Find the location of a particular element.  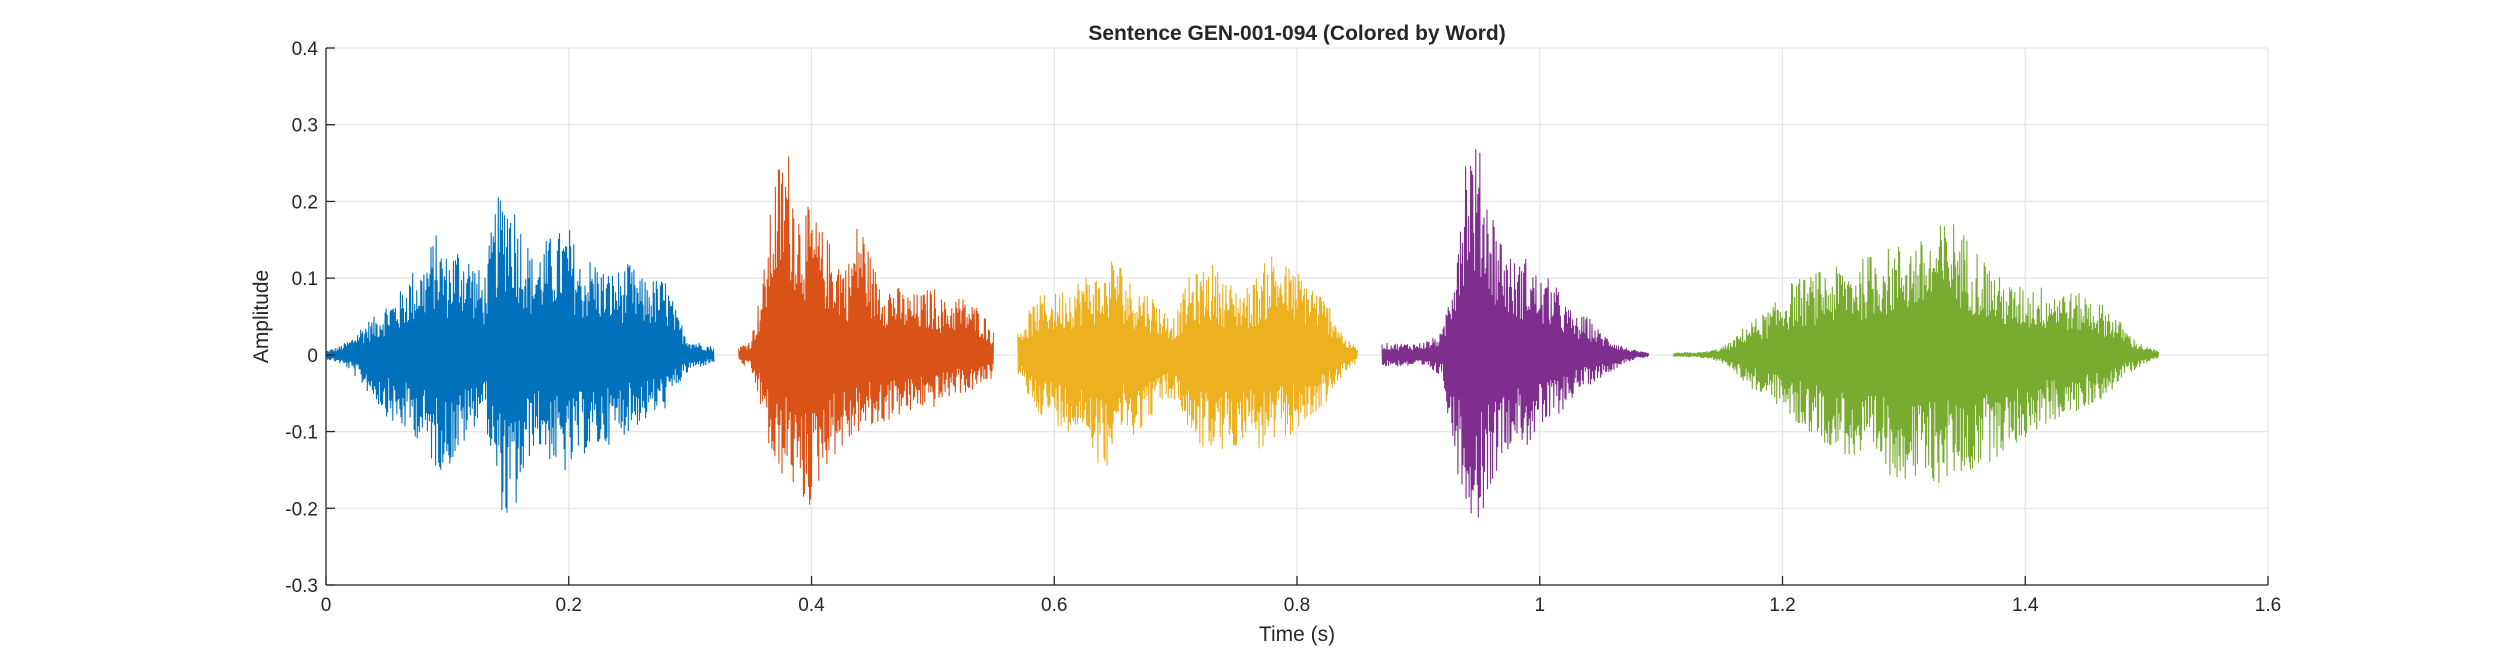

x-tick-label: 1.6 is located at coordinates (2268, 605).